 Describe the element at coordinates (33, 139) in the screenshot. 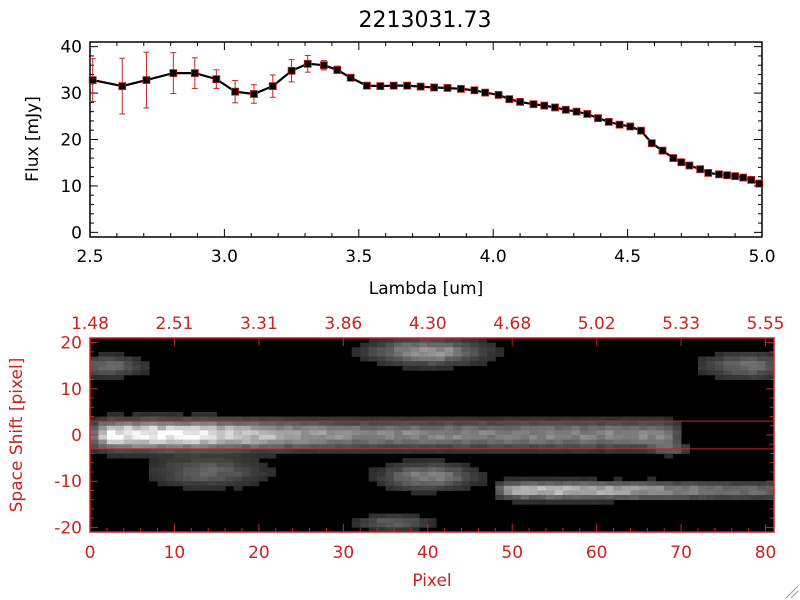

I see `spectrum-y-axis-label: Flux [mJy]` at that location.